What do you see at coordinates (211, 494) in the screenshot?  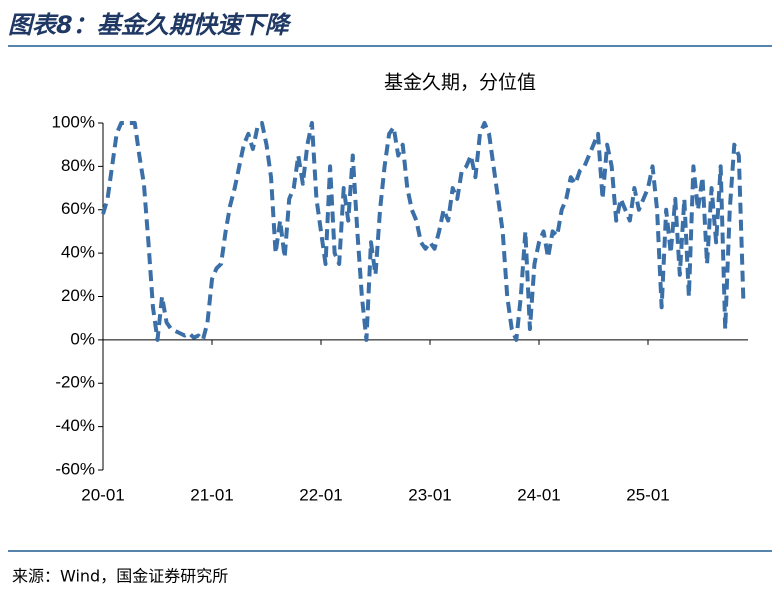 I see `x-tick-label: 21-01` at bounding box center [211, 494].